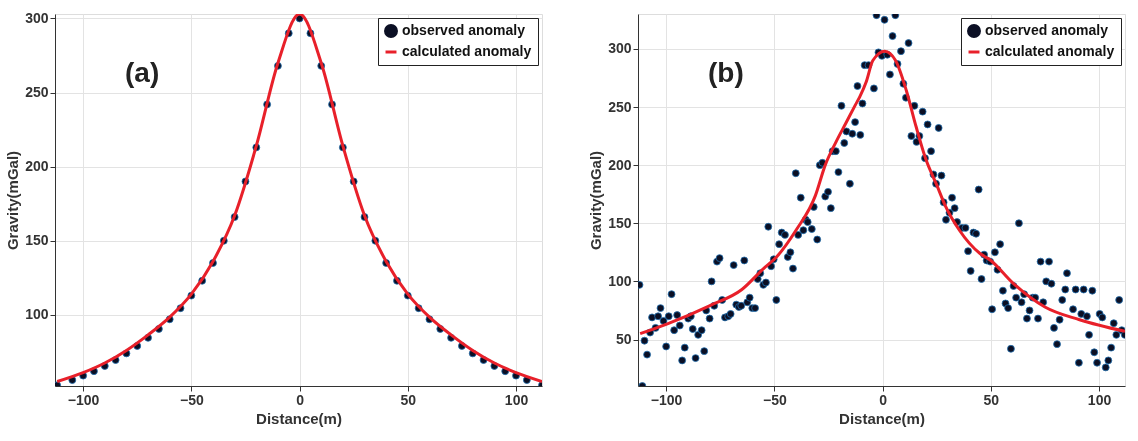 This screenshot has height=441, width=1138. I want to click on y-tick-label: 50, so click(623, 339).